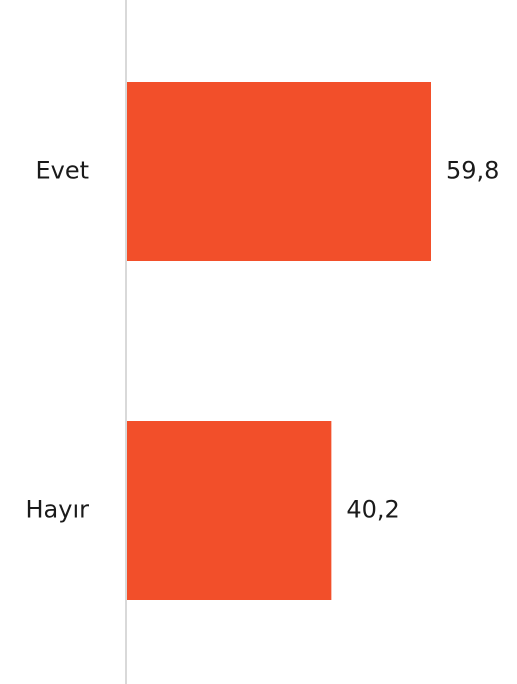 The image size is (517, 684). Describe the element at coordinates (372, 510) in the screenshot. I see `value-label: 40,2` at that location.